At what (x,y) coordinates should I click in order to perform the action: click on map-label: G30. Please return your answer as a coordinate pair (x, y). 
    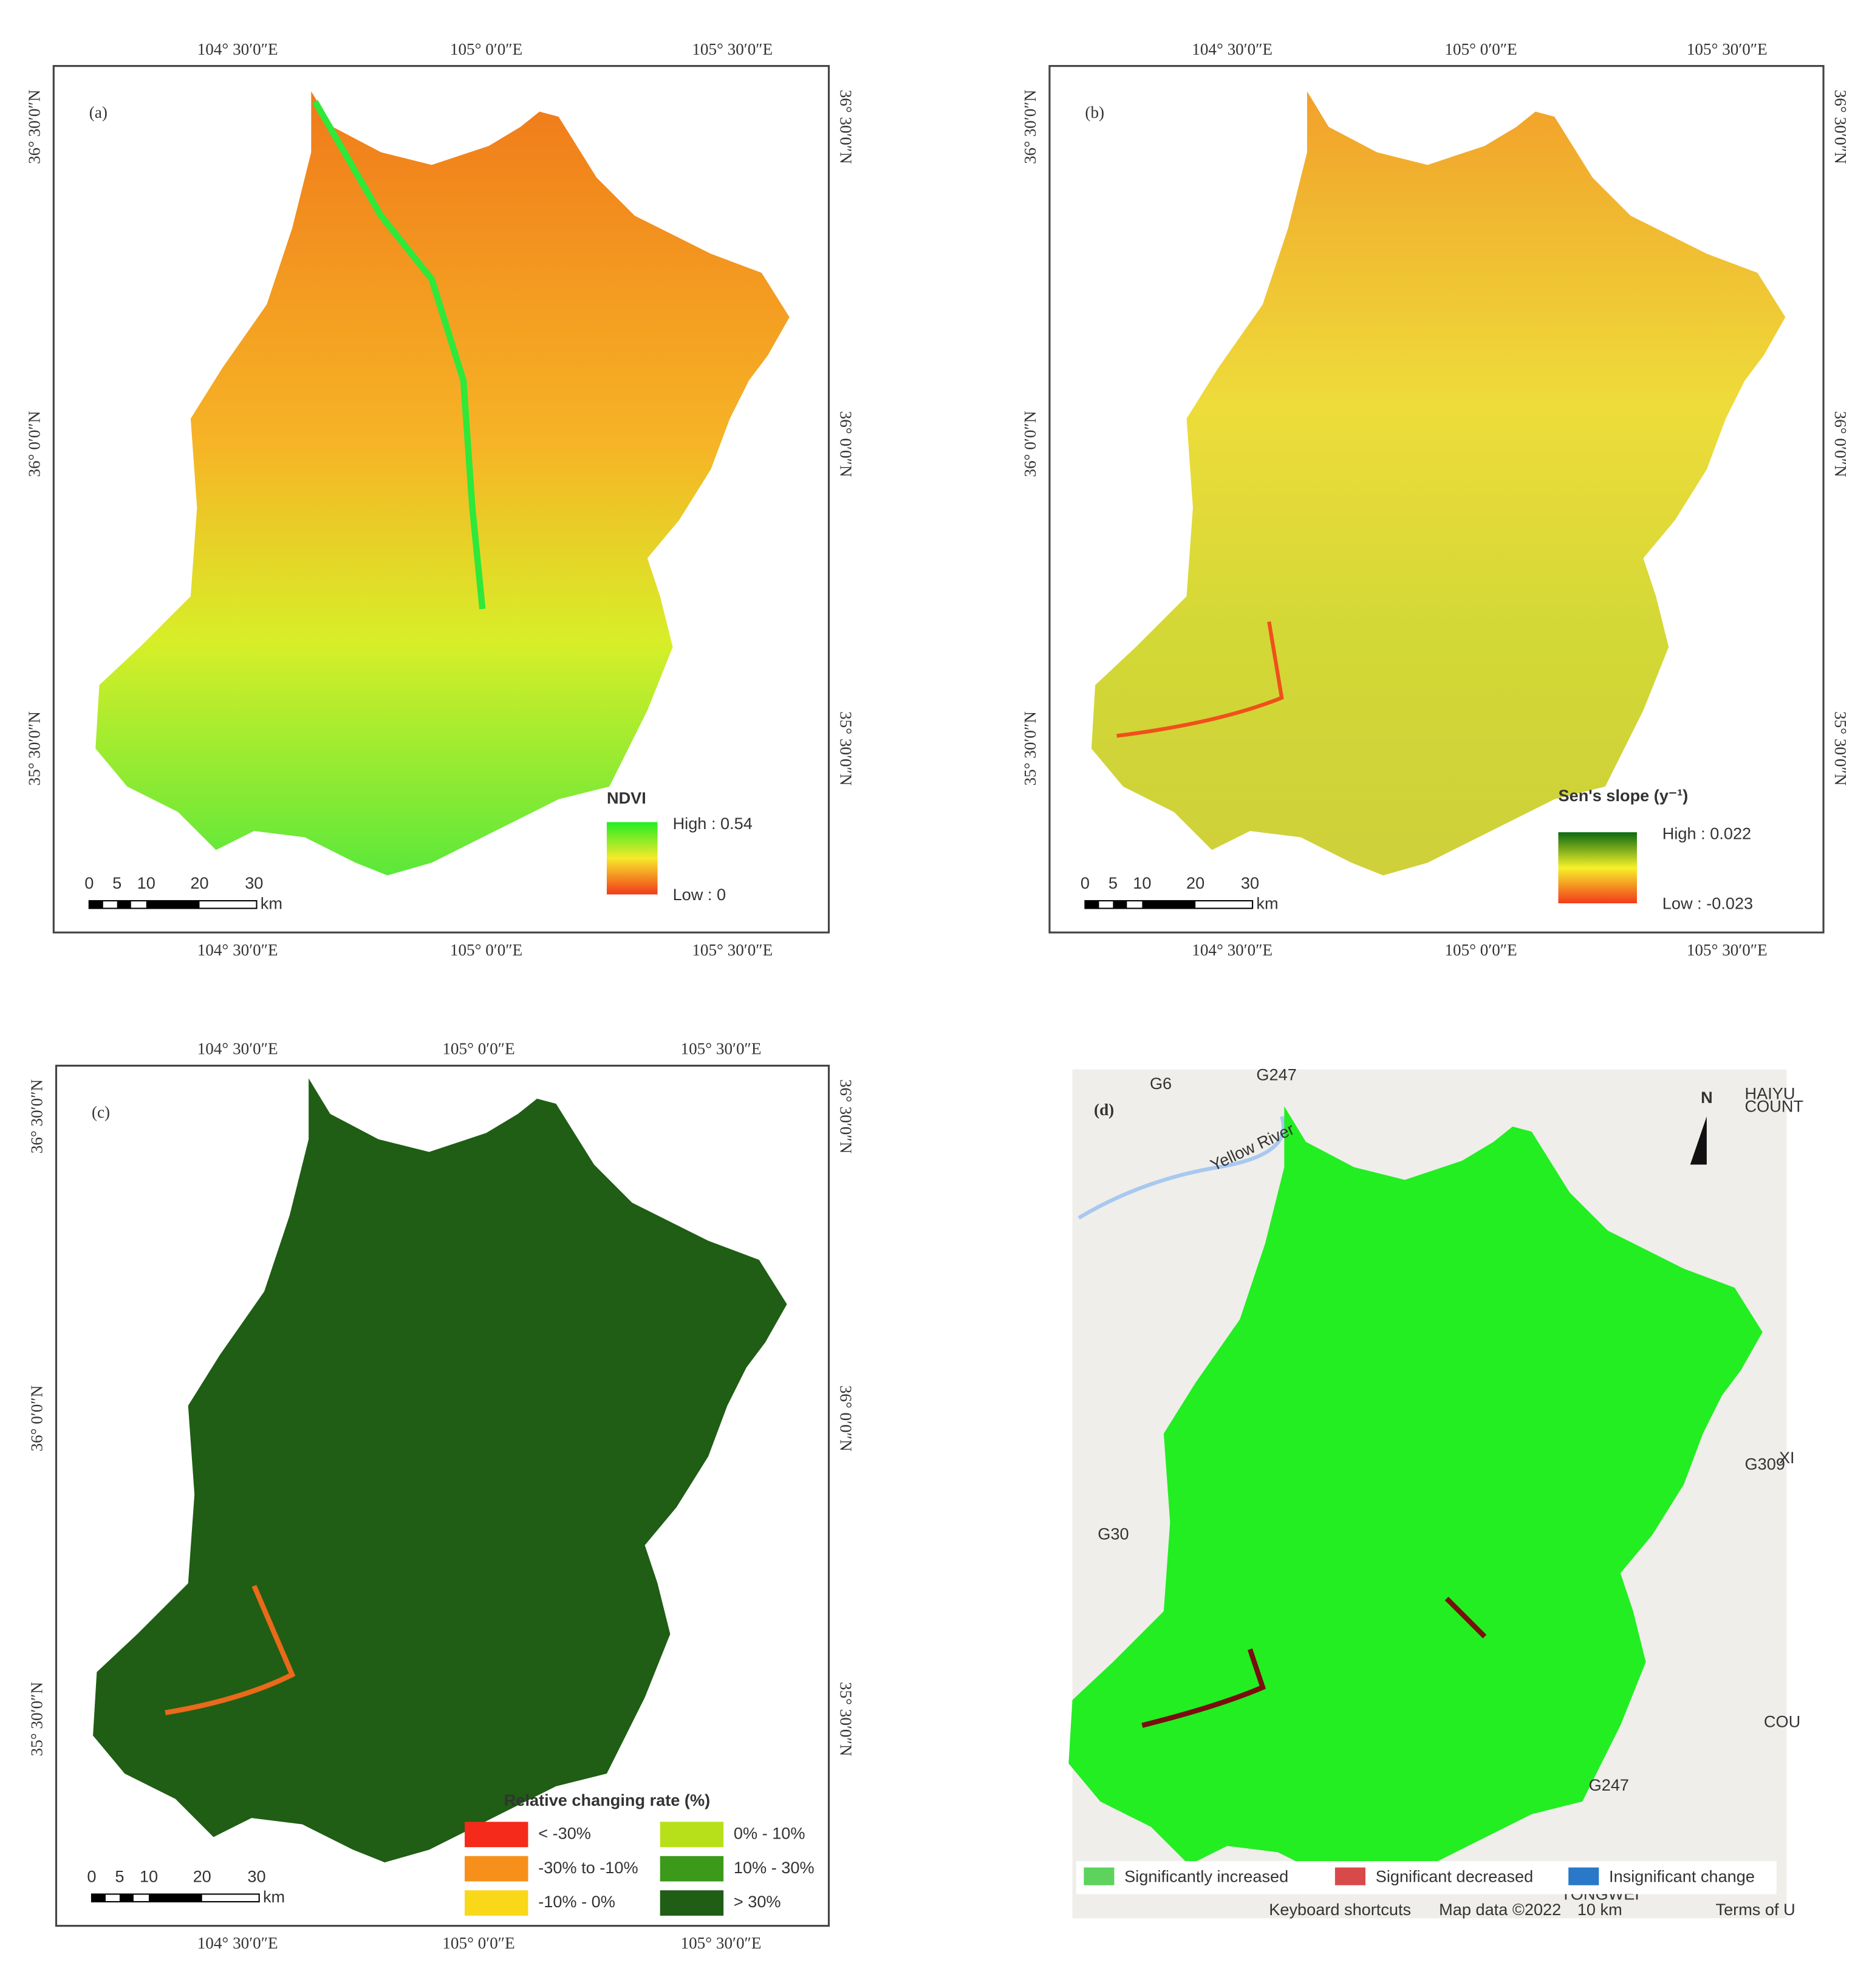
    Looking at the image, I should click on (1113, 1534).